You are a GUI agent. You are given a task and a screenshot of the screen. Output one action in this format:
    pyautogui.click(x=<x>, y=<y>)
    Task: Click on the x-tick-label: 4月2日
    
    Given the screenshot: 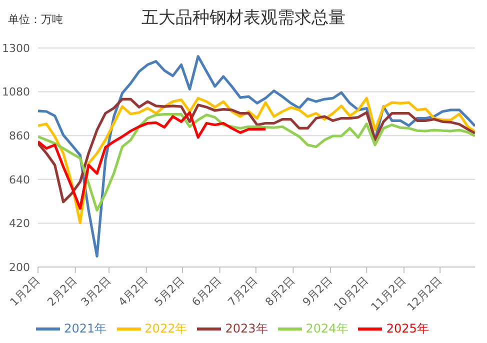 What is the action you would take?
    pyautogui.click(x=133, y=291)
    